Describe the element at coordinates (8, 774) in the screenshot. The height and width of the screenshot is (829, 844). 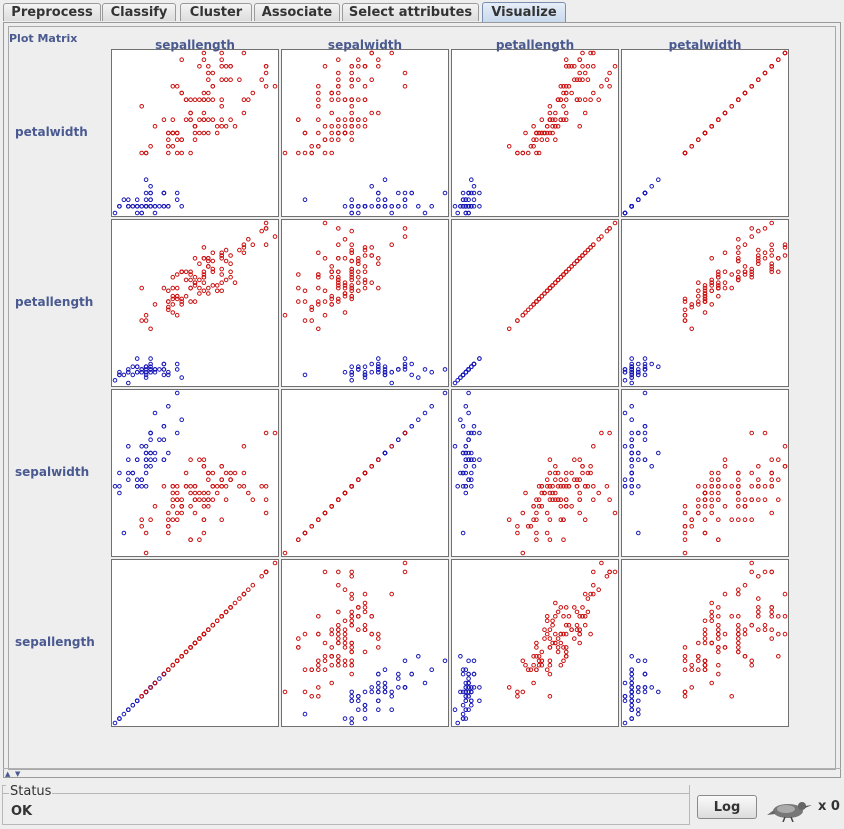
I see `collapse-up-icon: ▲` at that location.